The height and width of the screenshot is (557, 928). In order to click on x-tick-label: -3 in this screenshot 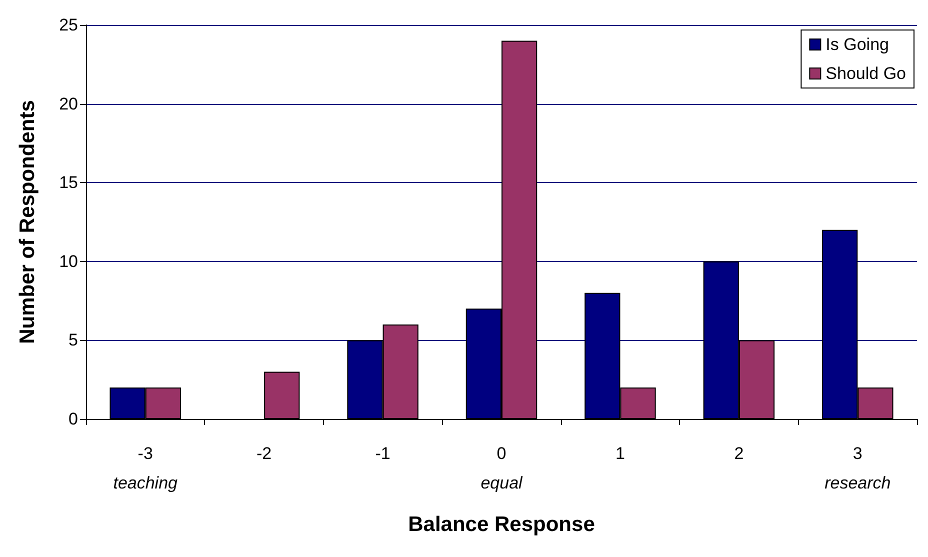, I will do `click(145, 453)`.